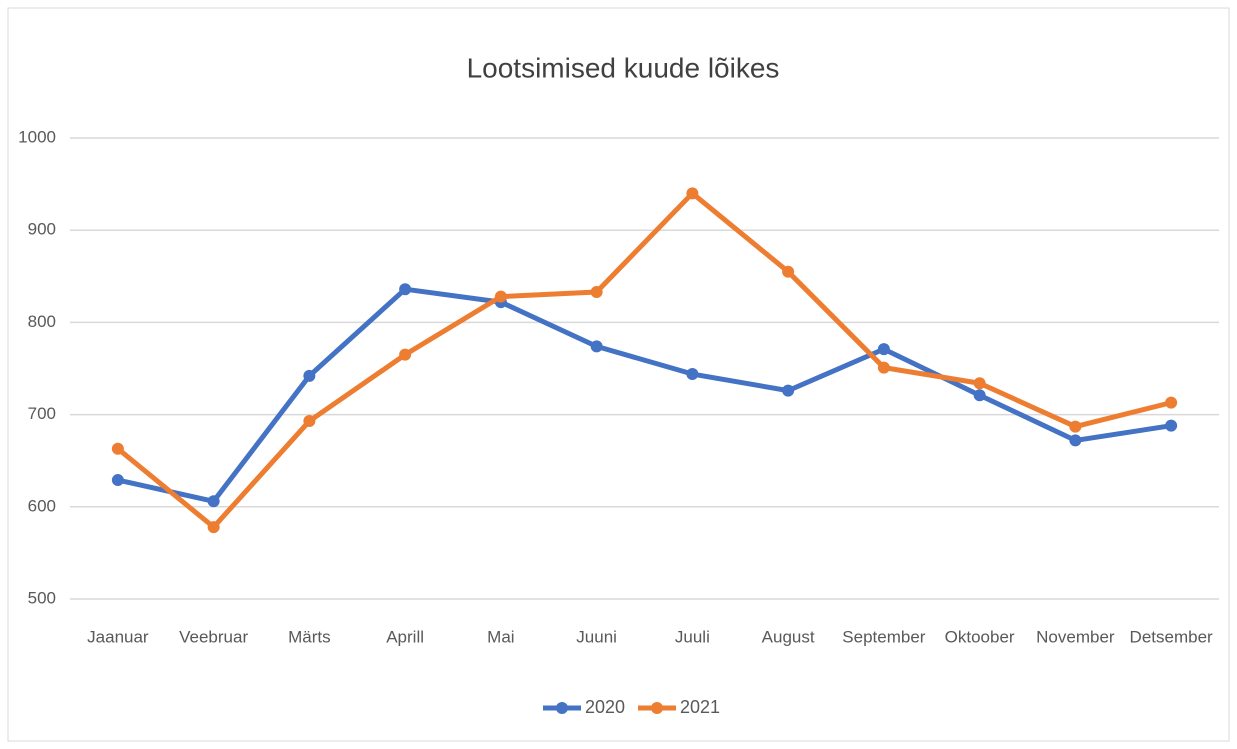 Image resolution: width=1237 pixels, height=749 pixels. What do you see at coordinates (1171, 636) in the screenshot?
I see `x-tick-label: Detsember` at bounding box center [1171, 636].